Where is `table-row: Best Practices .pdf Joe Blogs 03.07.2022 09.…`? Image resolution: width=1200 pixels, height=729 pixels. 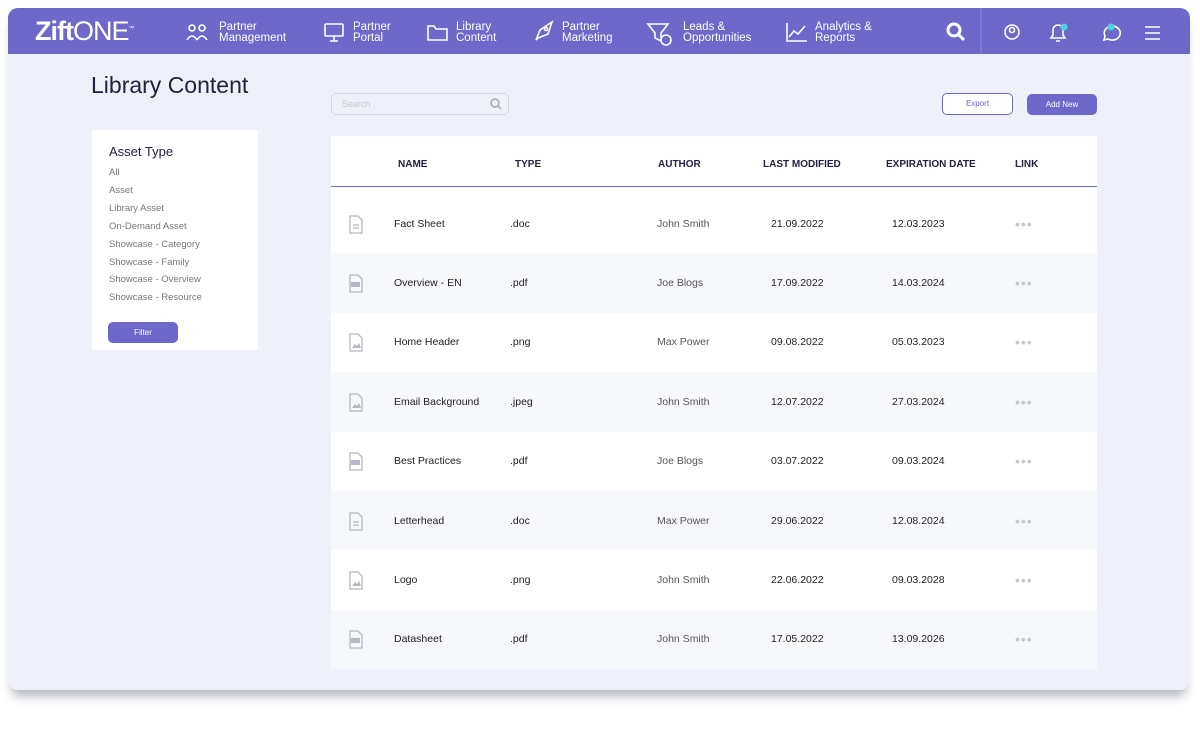
table-row: Best Practices .pdf Joe Blogs 03.07.2022 09.… is located at coordinates (714, 461).